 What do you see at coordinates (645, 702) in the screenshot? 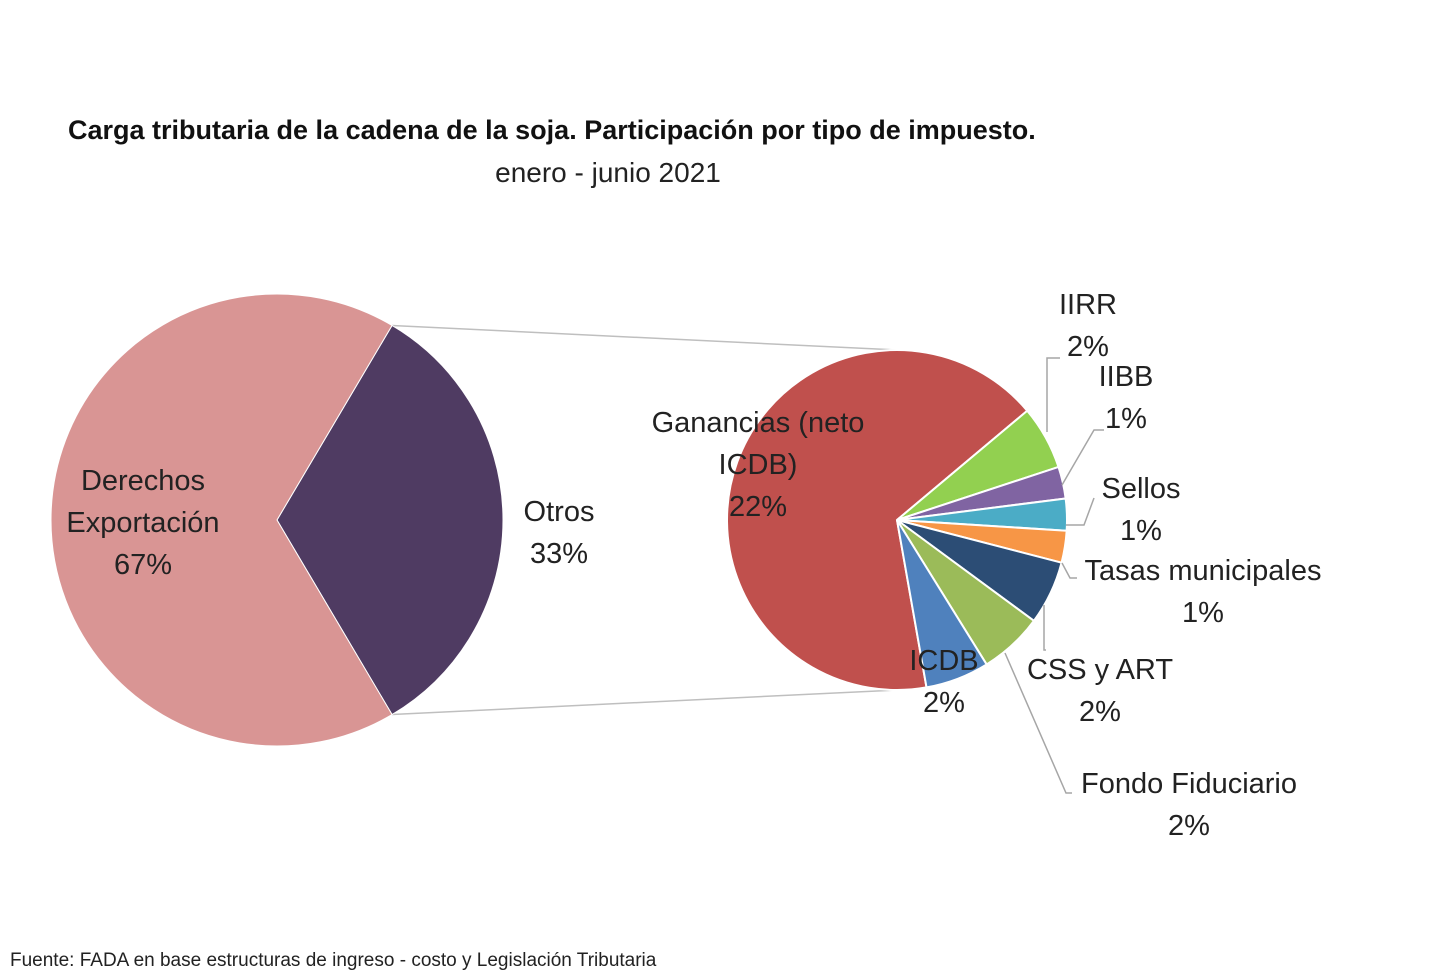
I see `connector-line-bottom` at bounding box center [645, 702].